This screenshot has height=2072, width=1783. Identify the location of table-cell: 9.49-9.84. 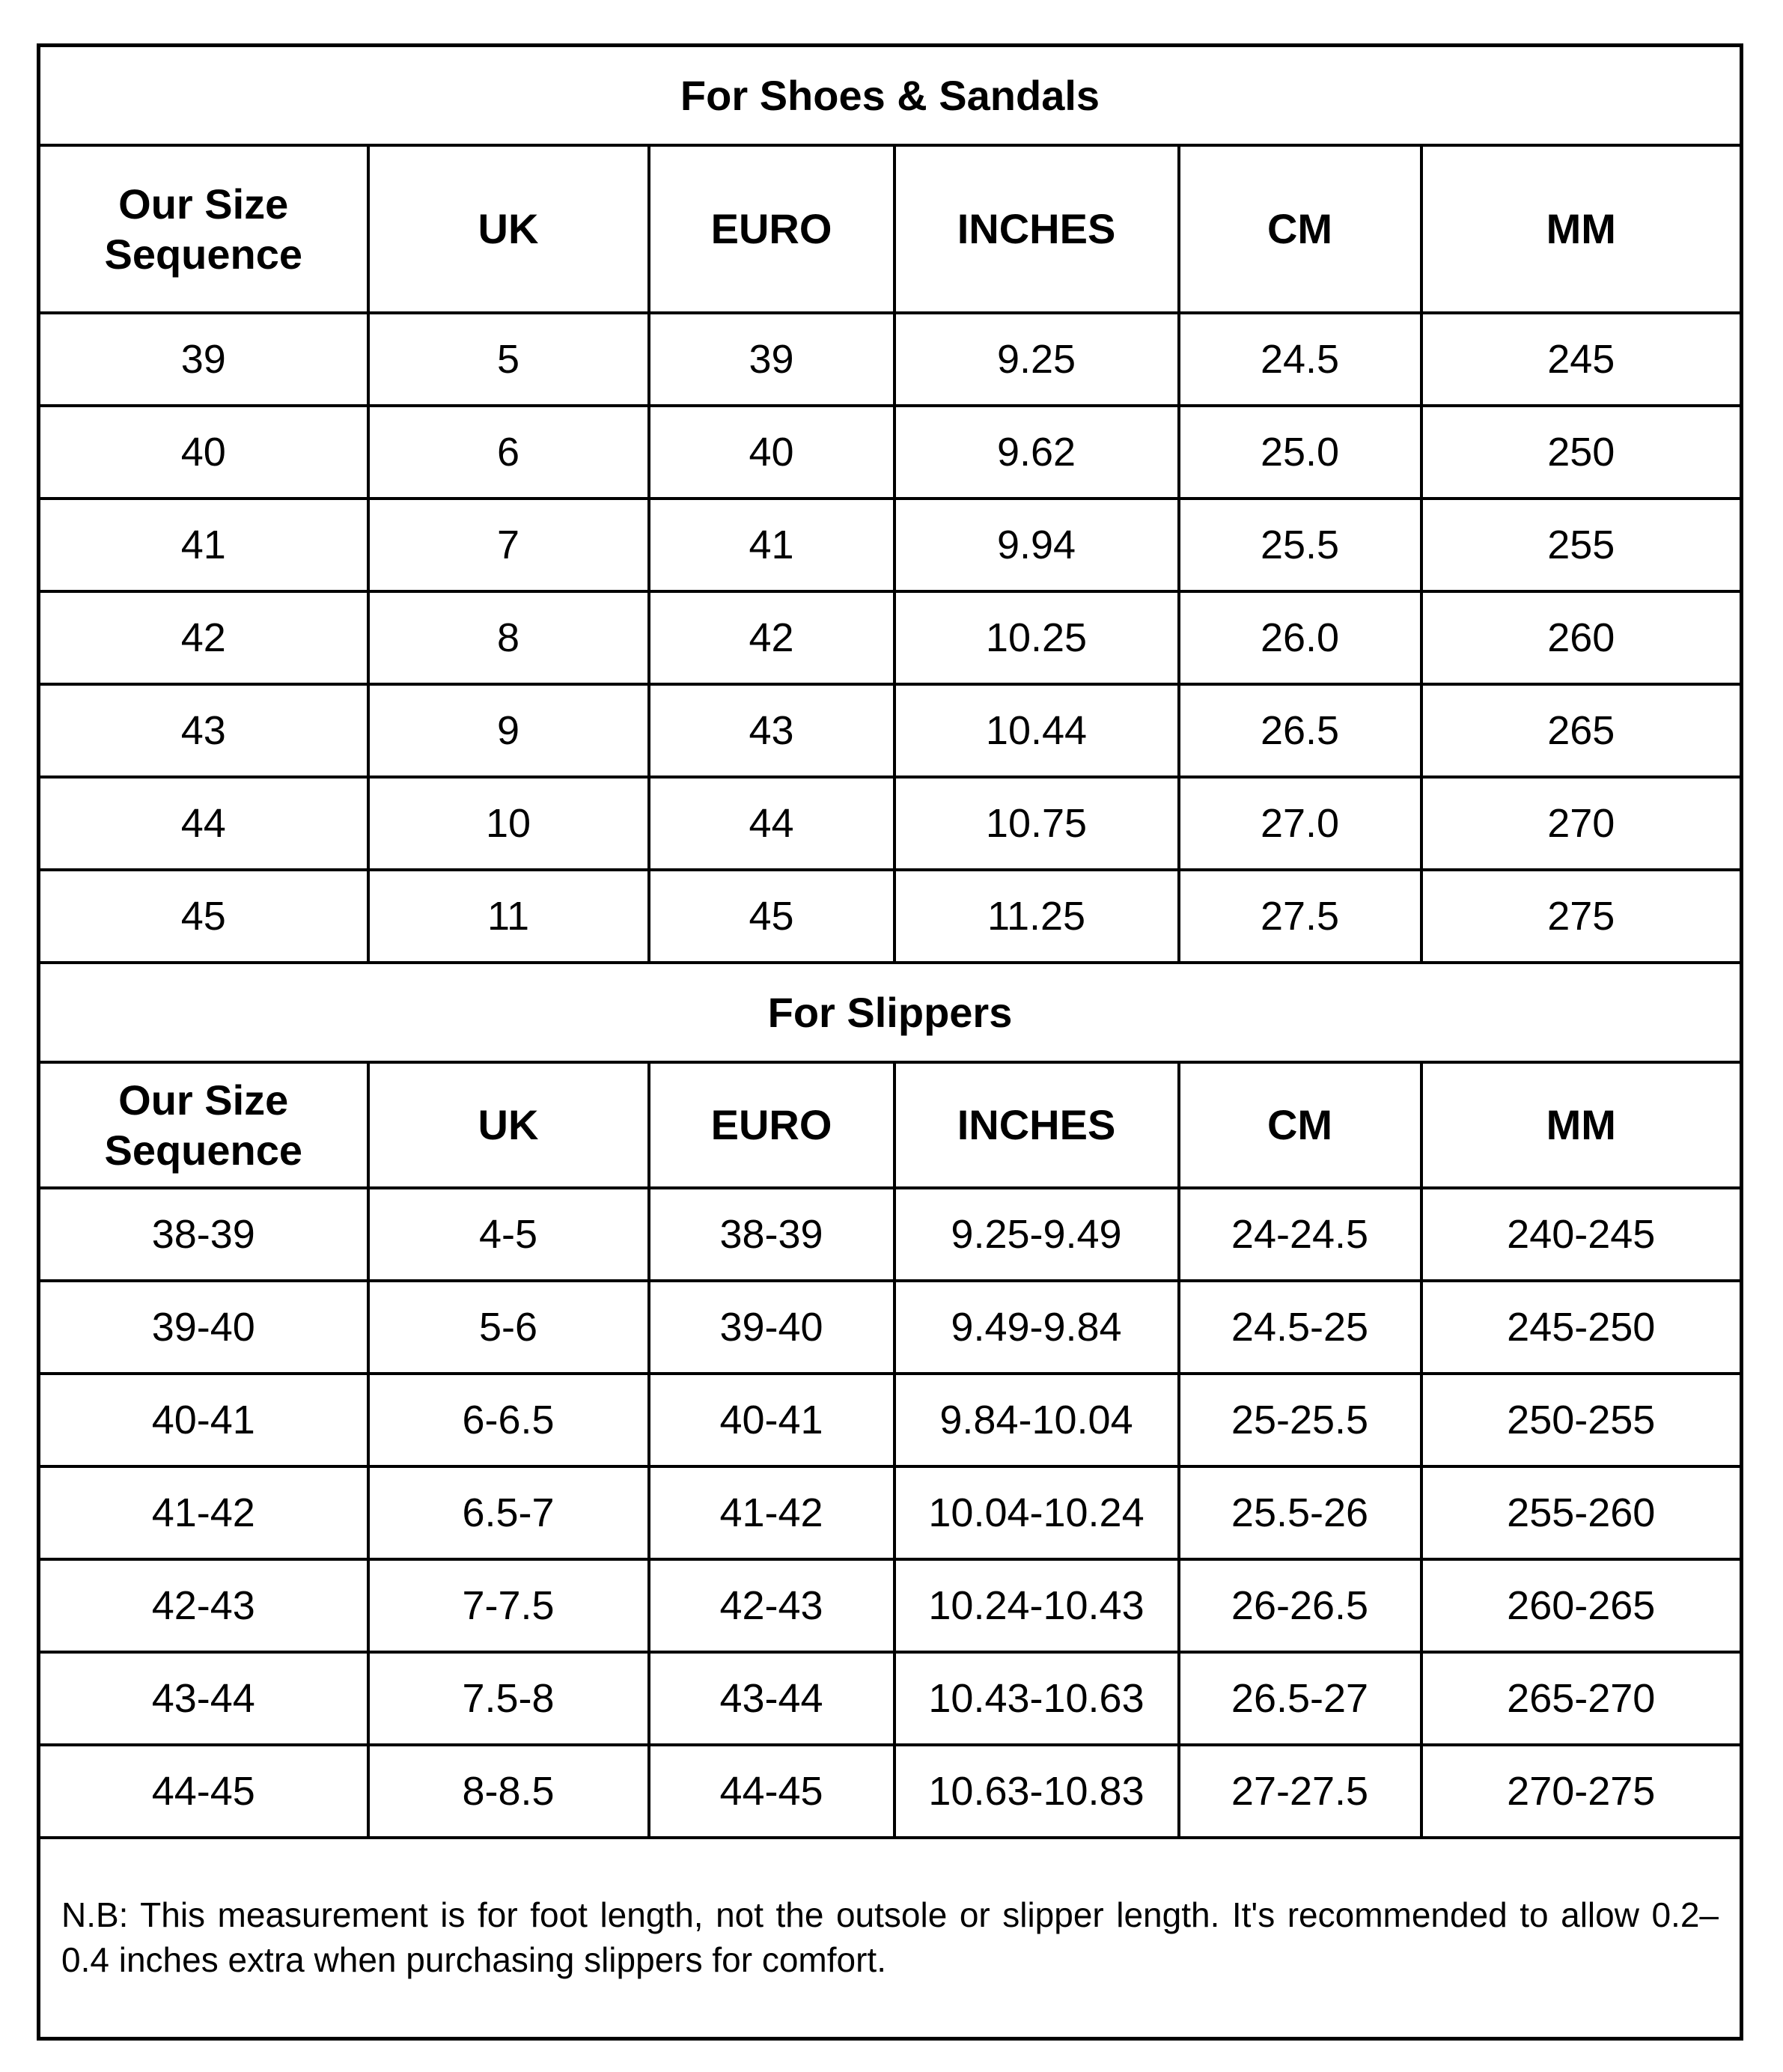
(1036, 1327).